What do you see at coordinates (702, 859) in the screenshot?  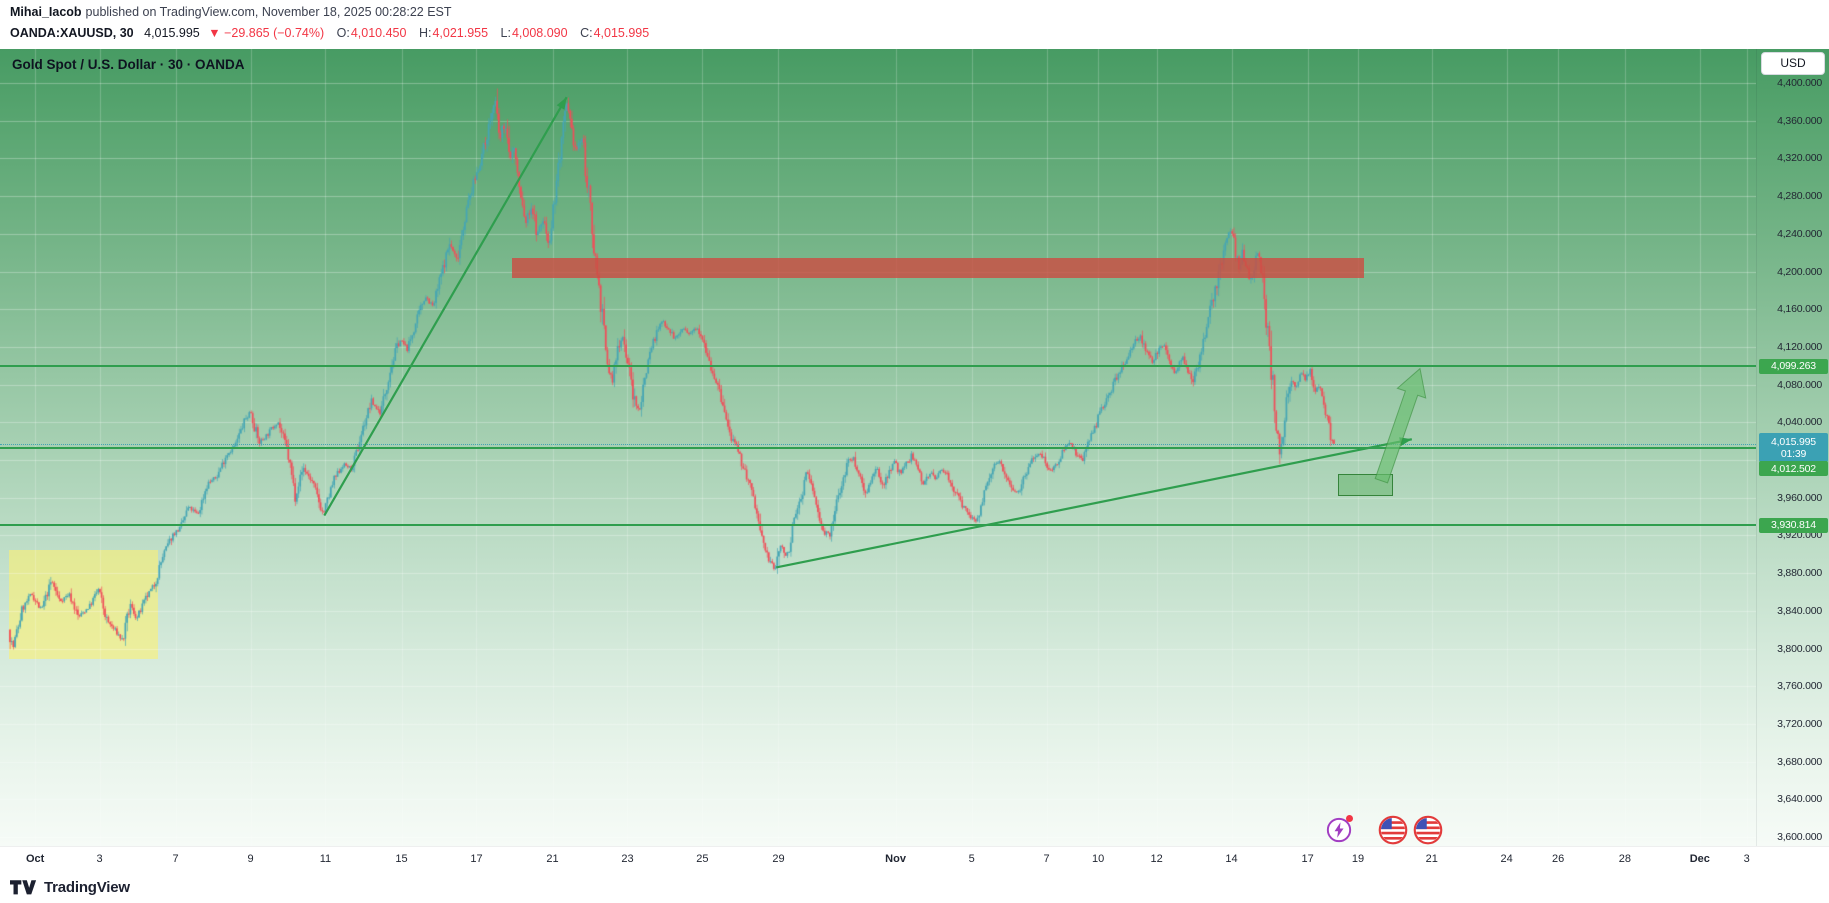 I see `time-tick-label: 25` at bounding box center [702, 859].